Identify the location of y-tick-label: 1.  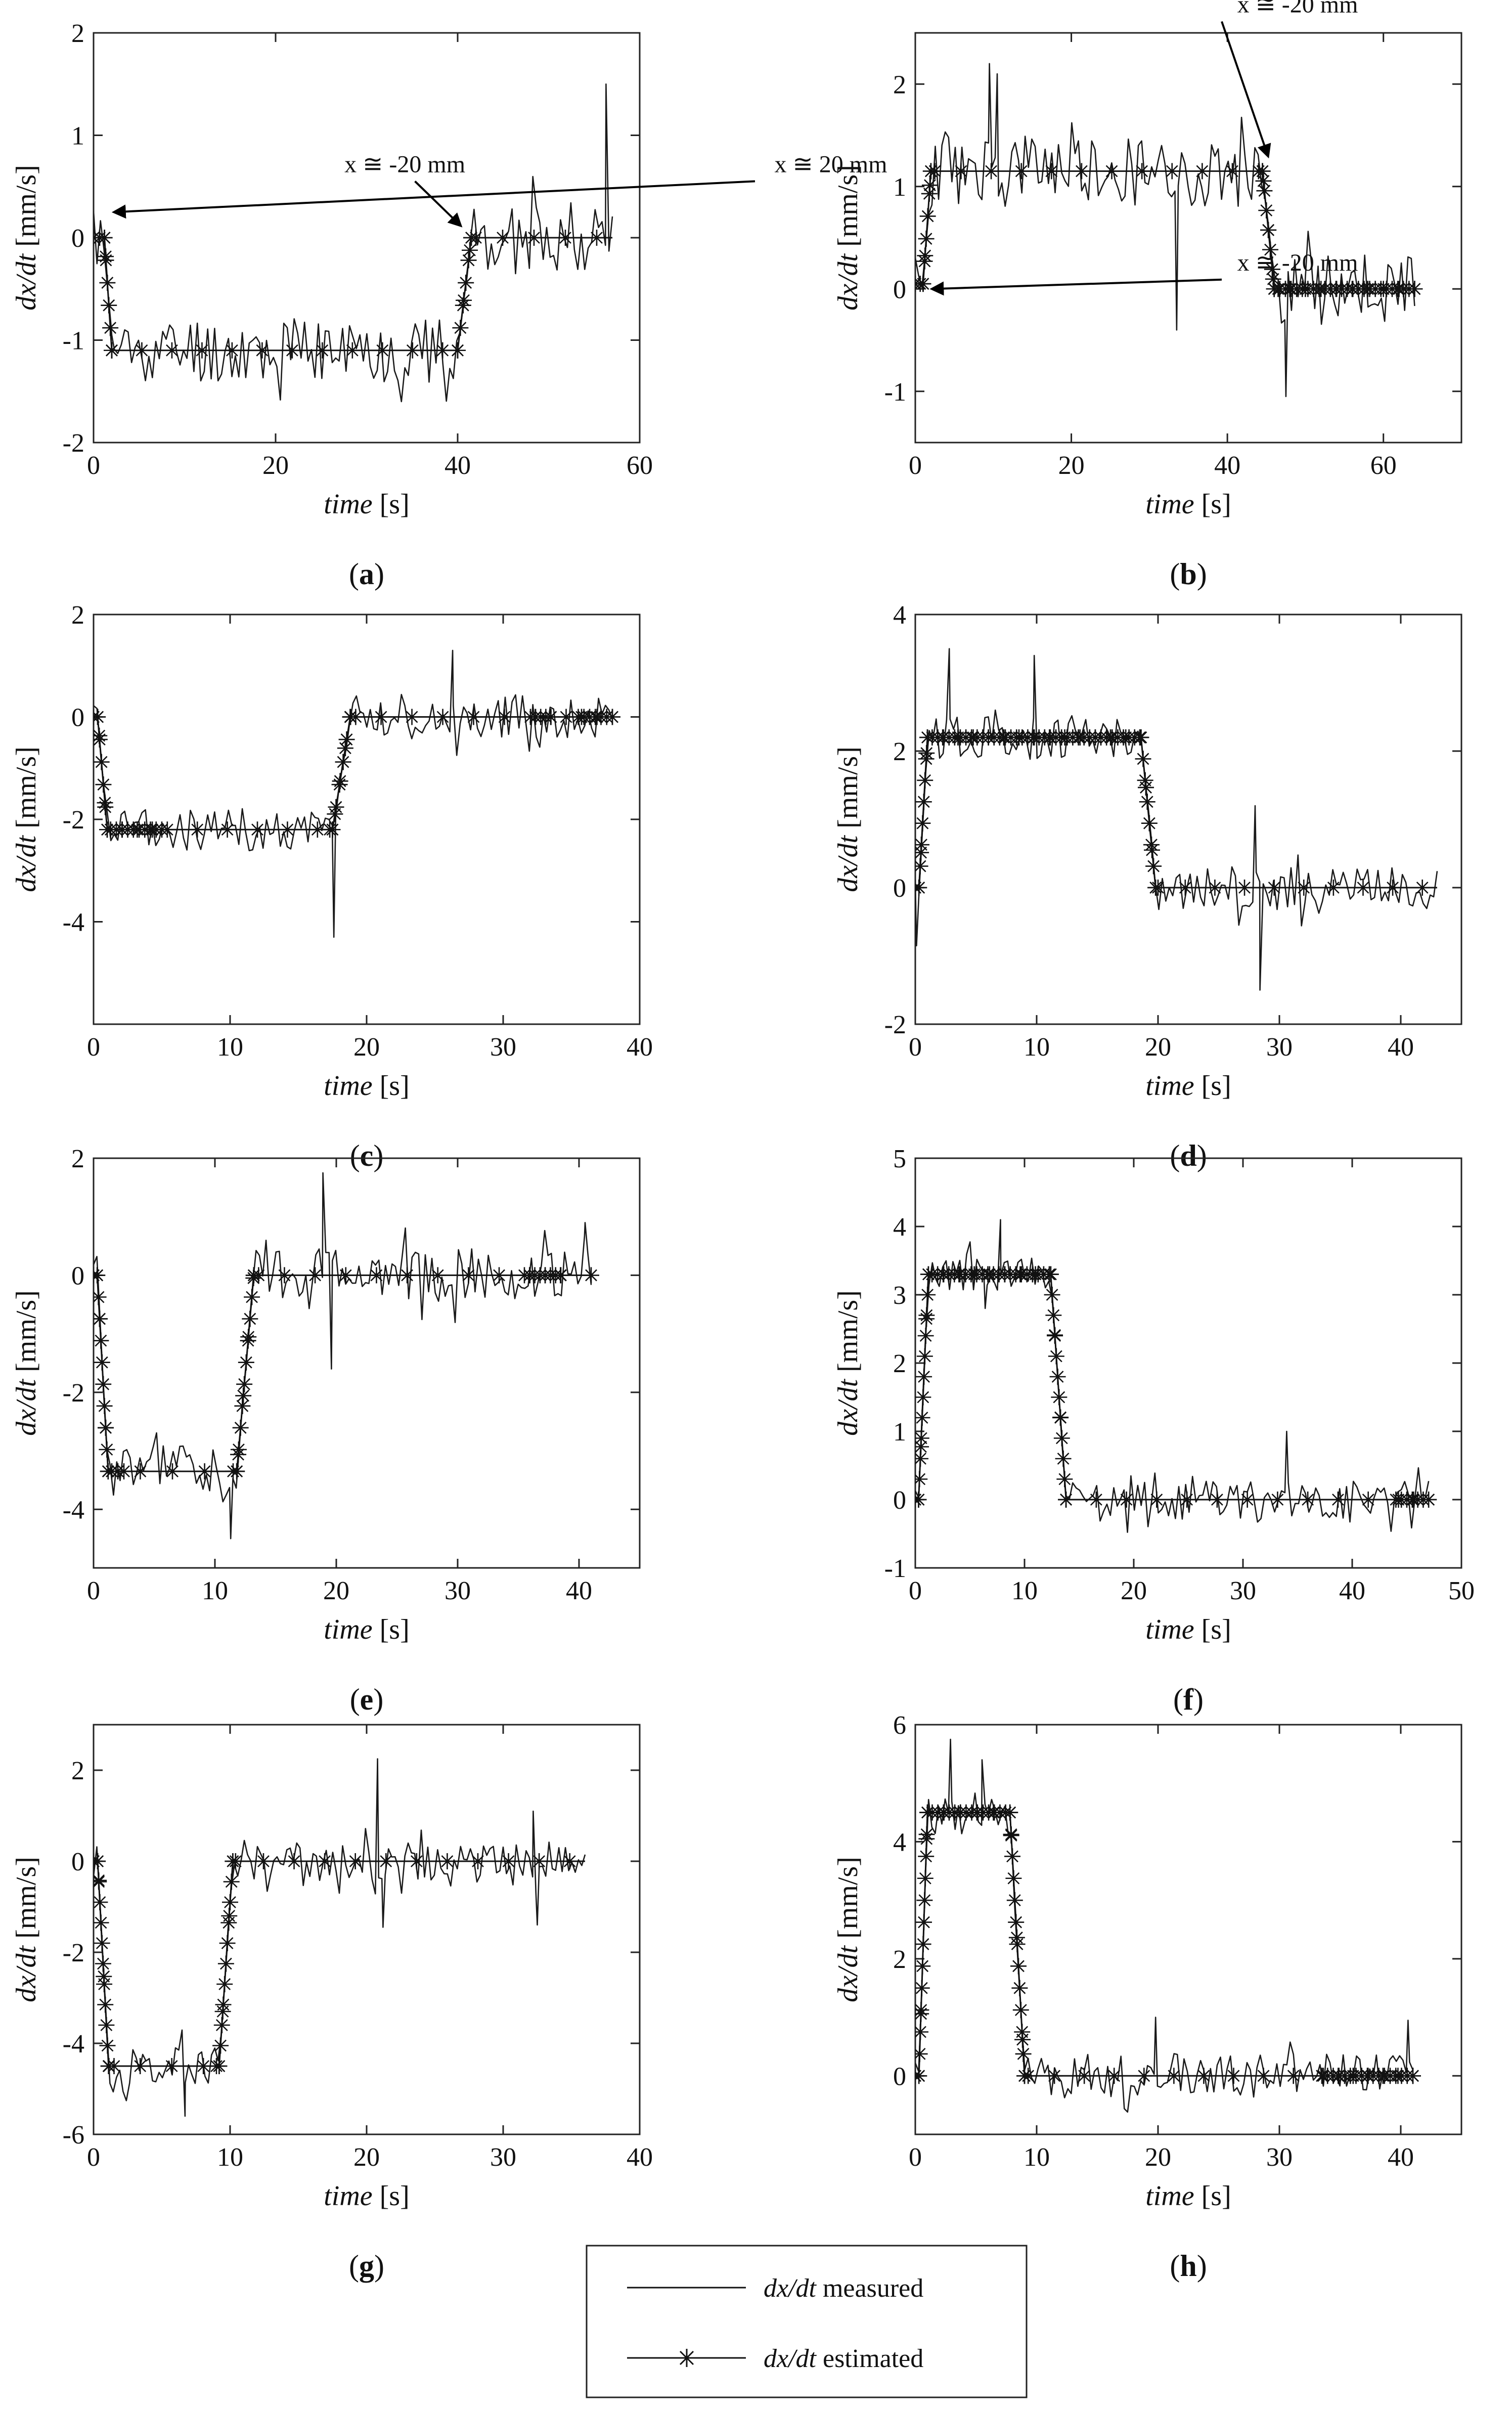
(899, 187).